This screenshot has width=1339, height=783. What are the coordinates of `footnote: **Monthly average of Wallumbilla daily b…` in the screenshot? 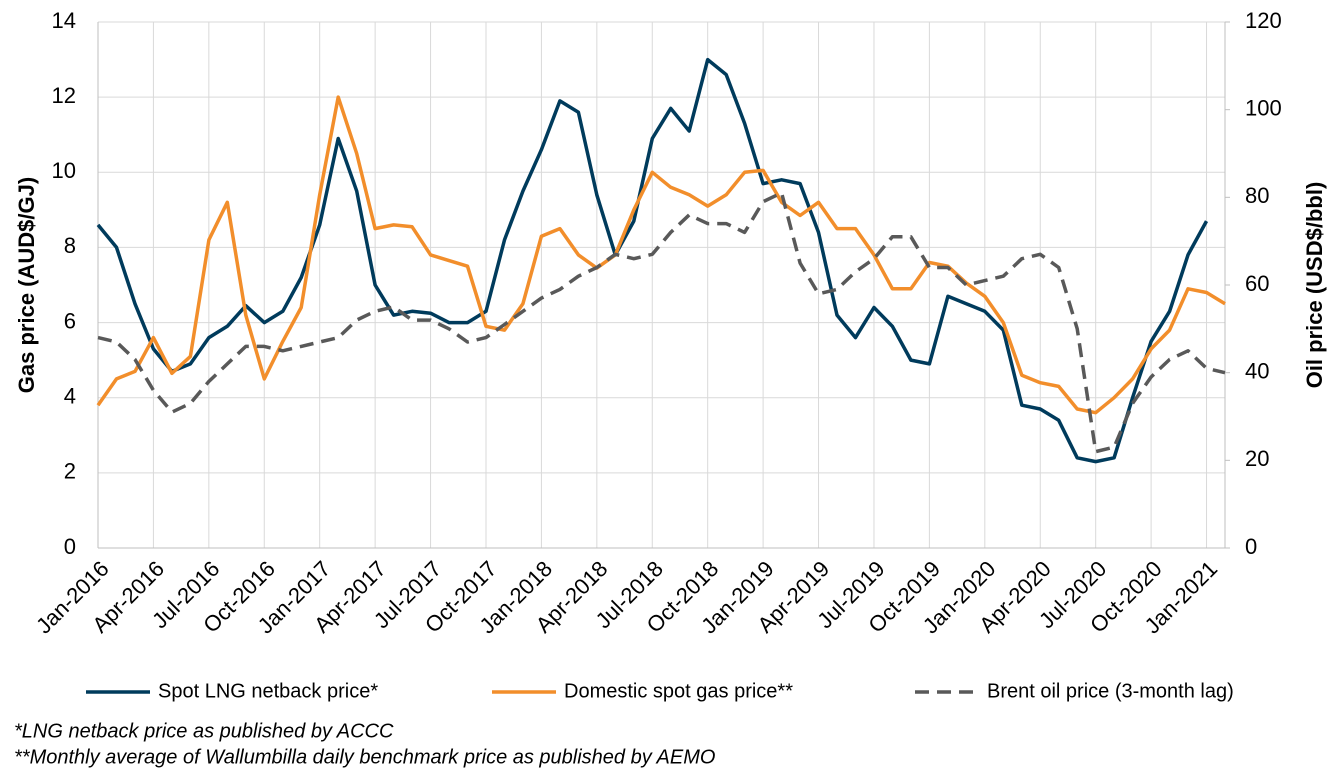 It's located at (364, 757).